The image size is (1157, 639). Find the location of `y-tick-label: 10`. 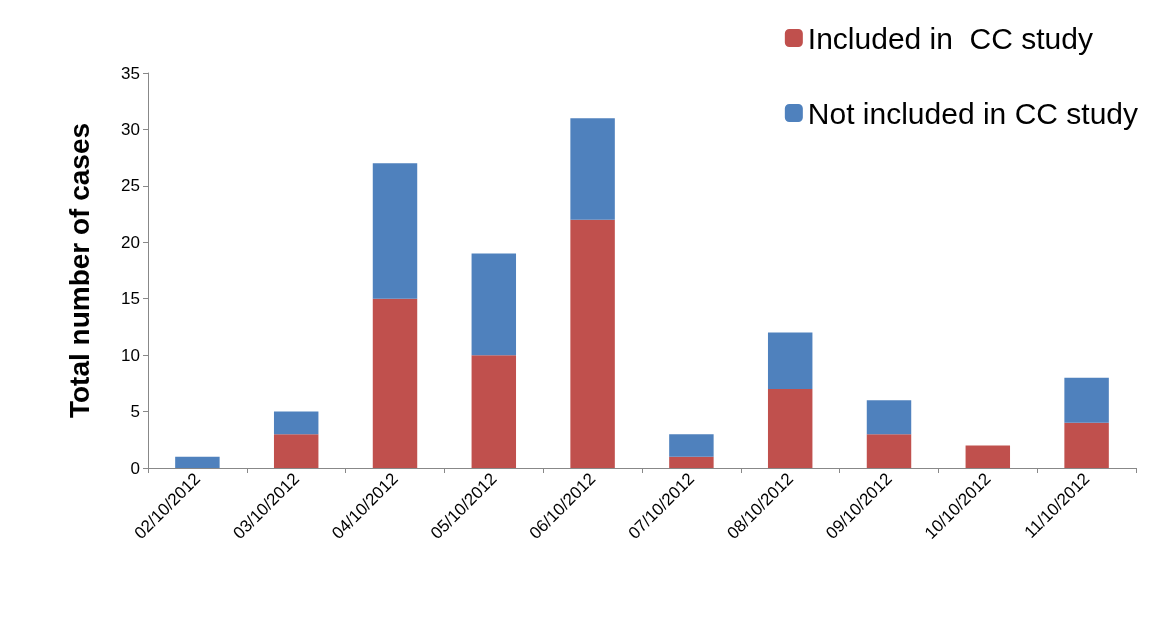

y-tick-label: 10 is located at coordinates (130, 355).